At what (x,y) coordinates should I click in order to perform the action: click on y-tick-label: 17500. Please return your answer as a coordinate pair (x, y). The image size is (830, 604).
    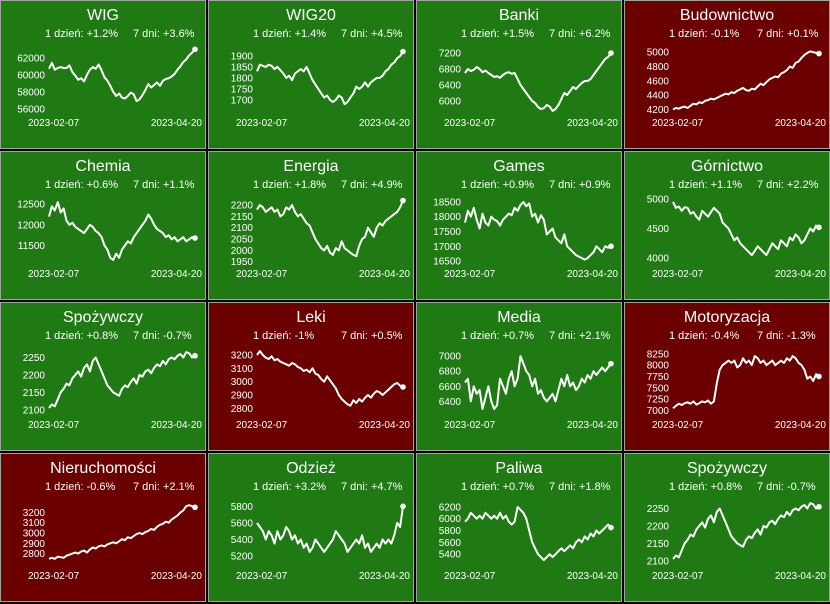
    Looking at the image, I should click on (447, 232).